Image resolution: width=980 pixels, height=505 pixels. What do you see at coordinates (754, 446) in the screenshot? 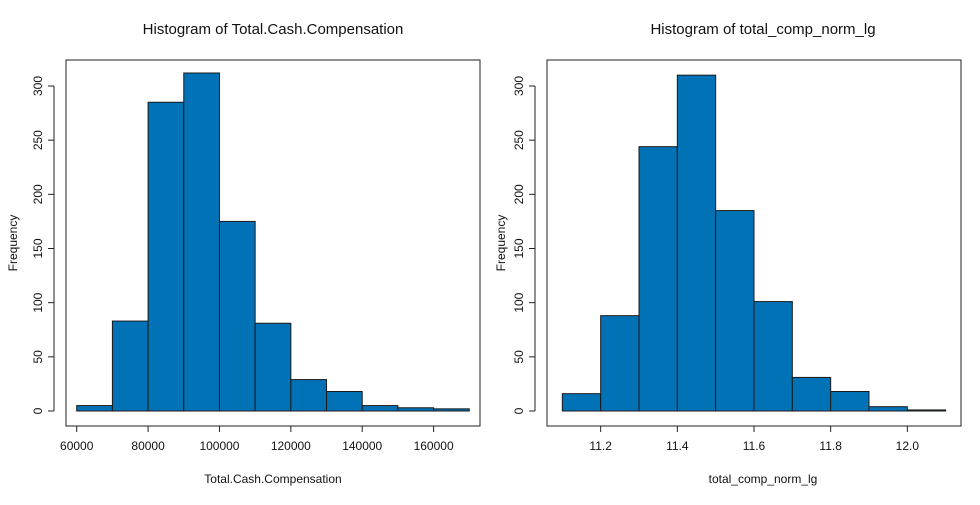
I see `x-tick-label: 11.6` at bounding box center [754, 446].